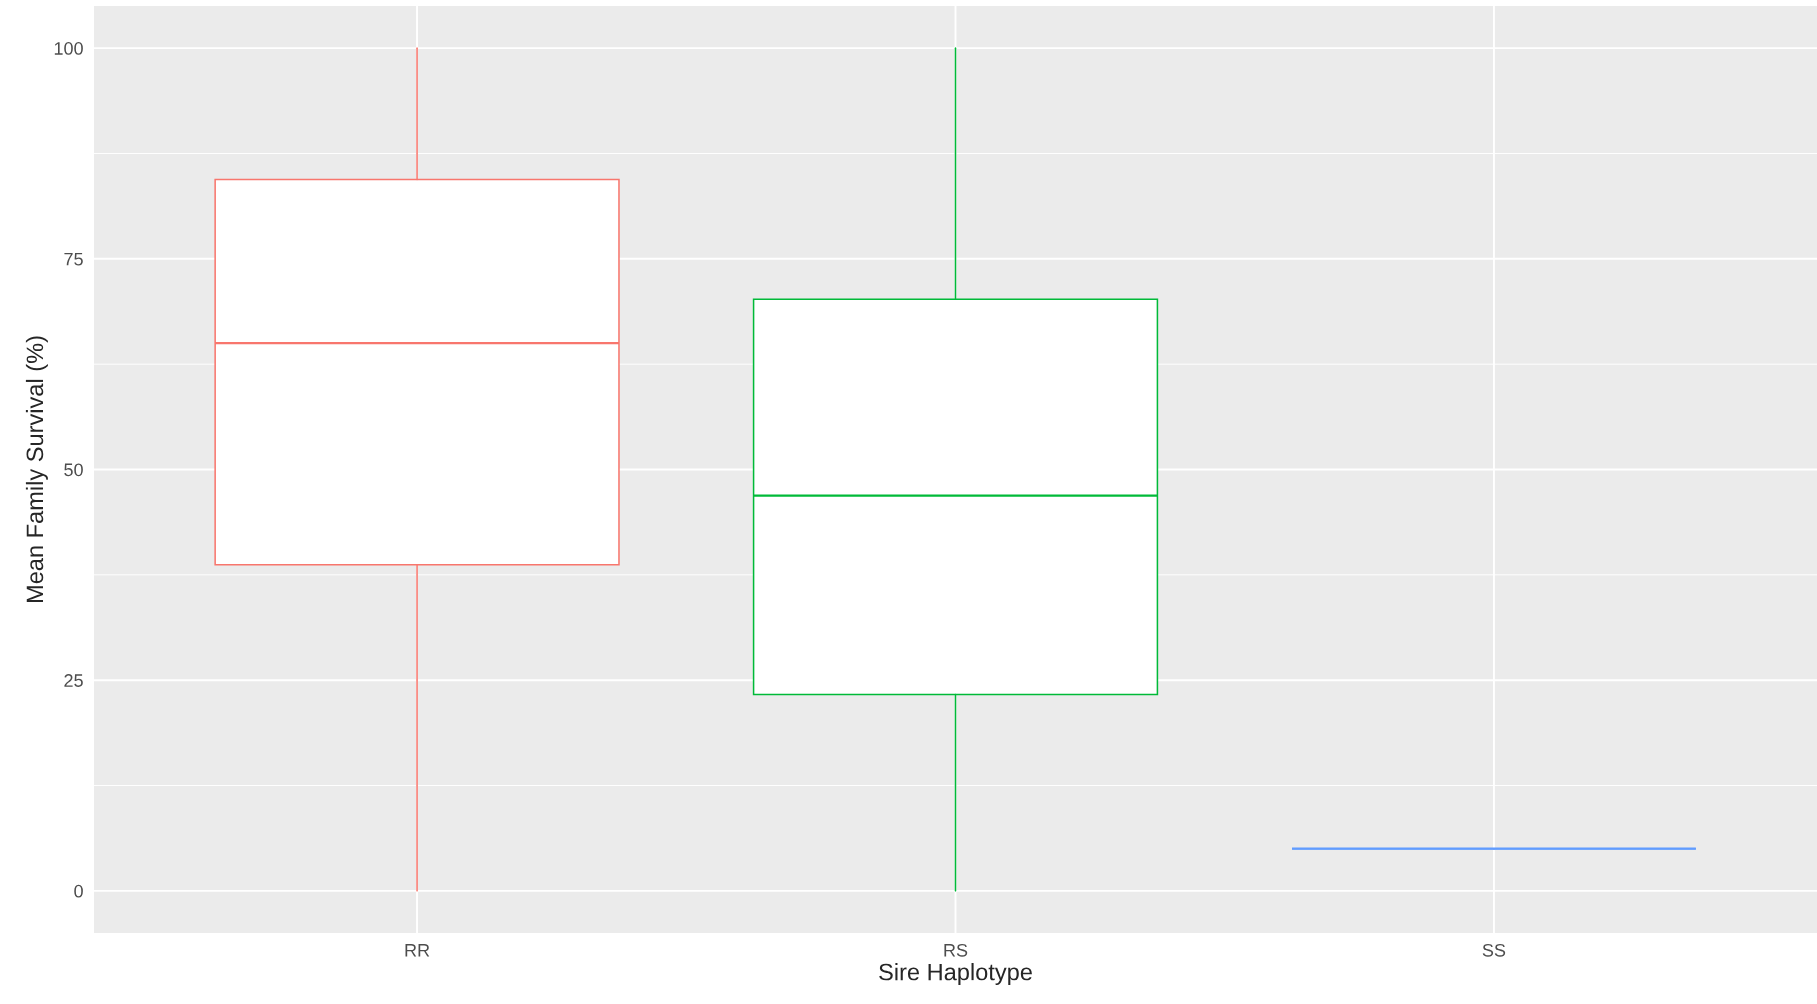 The width and height of the screenshot is (1817, 1004). Describe the element at coordinates (1494, 950) in the screenshot. I see `x-tick-label: SS` at that location.